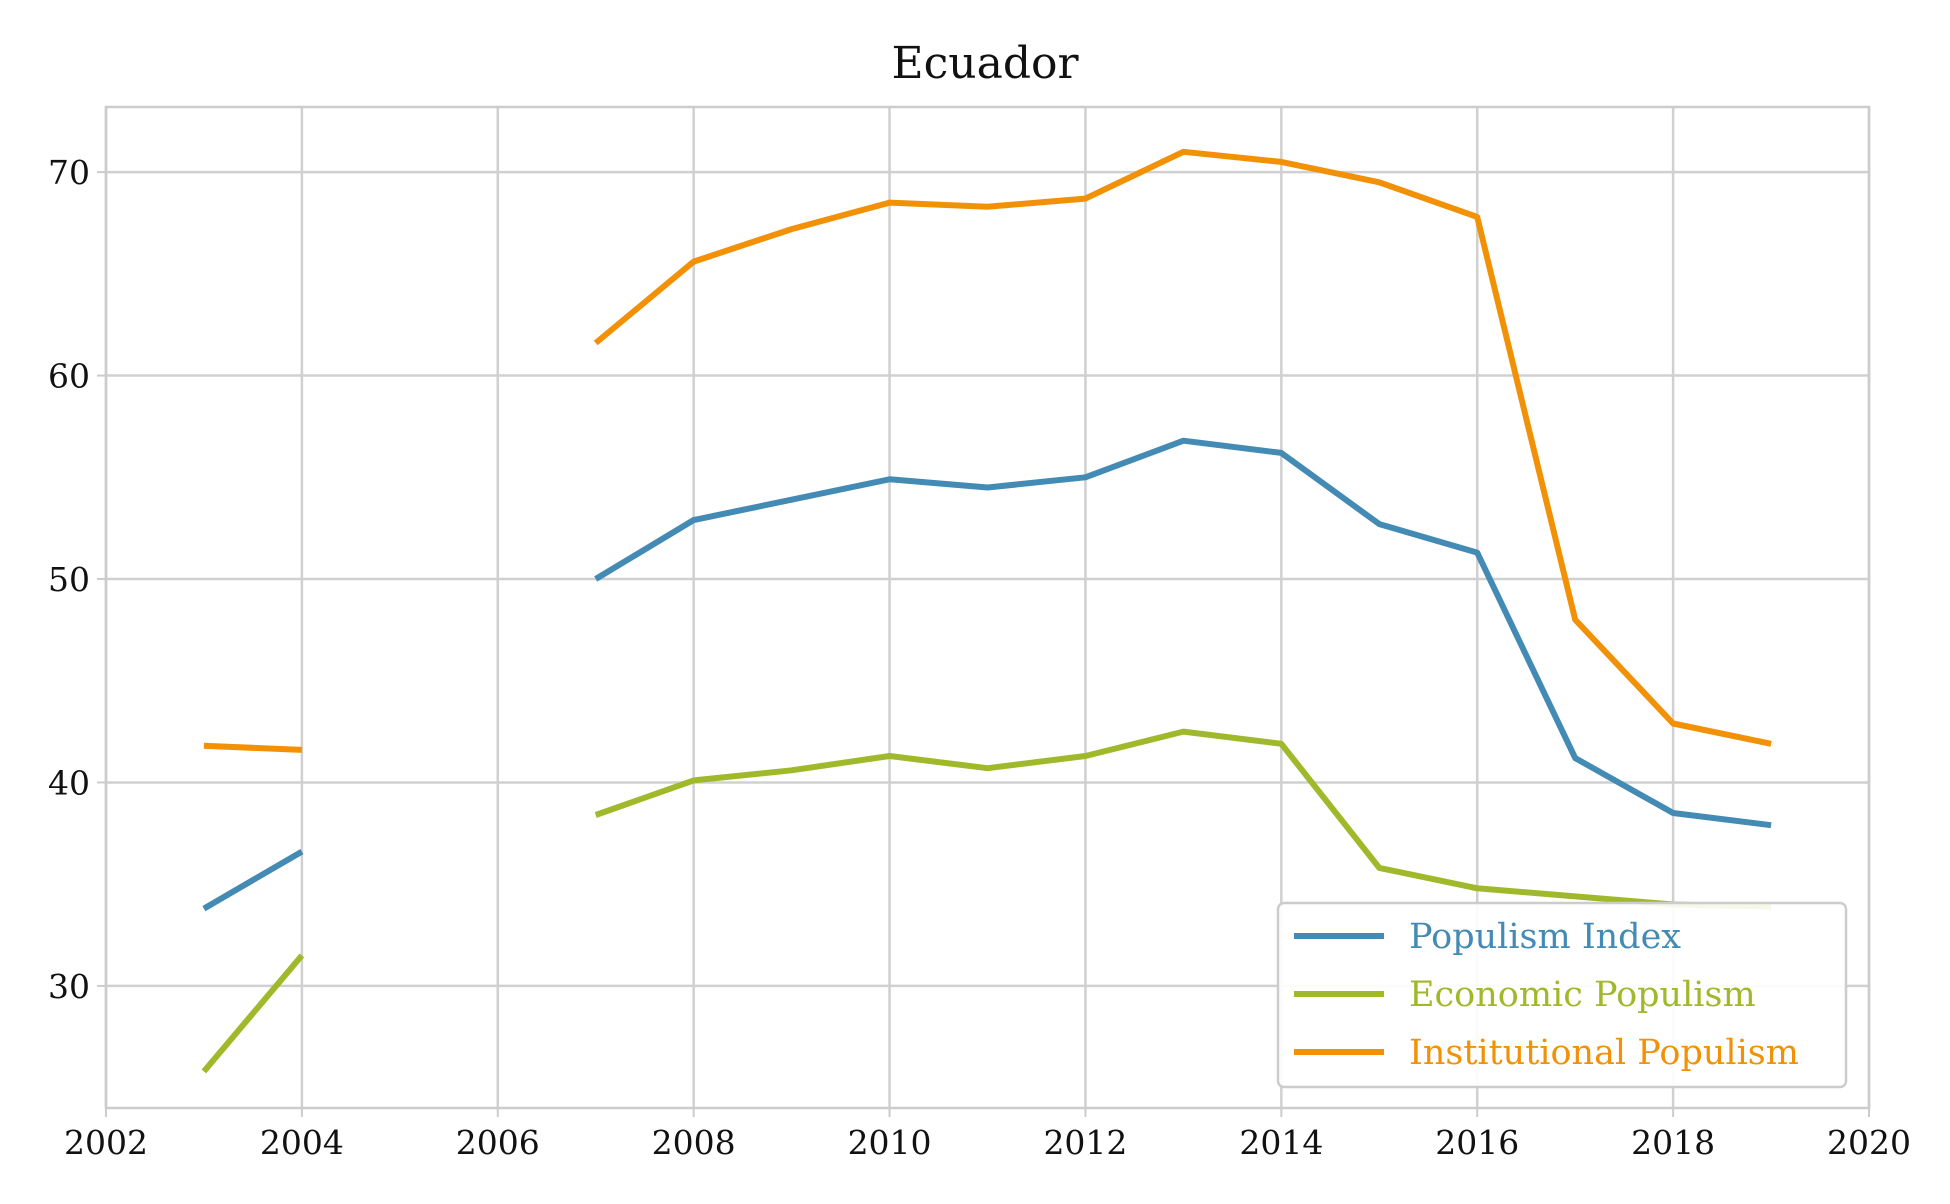 This screenshot has width=1950, height=1204. I want to click on y-tick-label: 50, so click(69, 579).